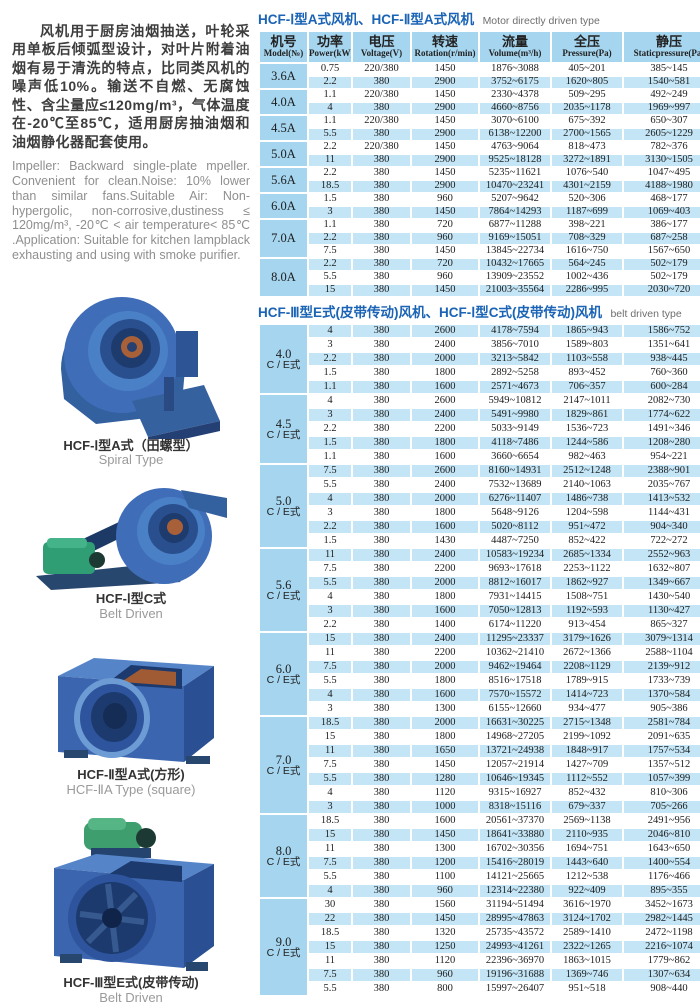 The width and height of the screenshot is (700, 1007). Describe the element at coordinates (662, 277) in the screenshot. I see `data-cell: 502~179` at that location.